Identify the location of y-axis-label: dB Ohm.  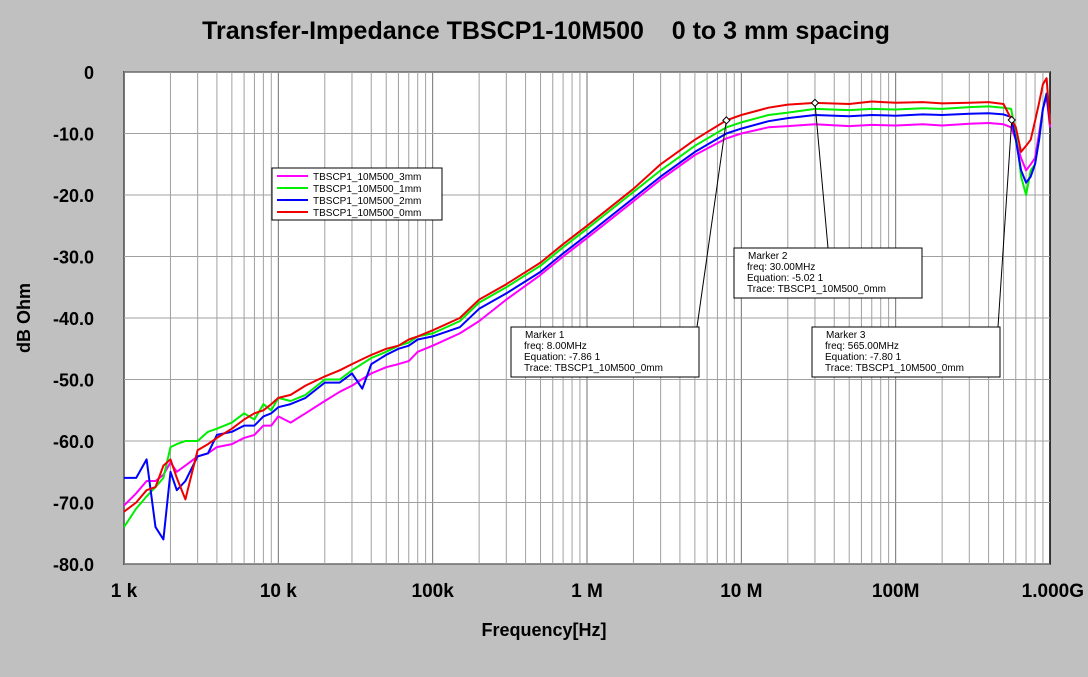
(24, 318).